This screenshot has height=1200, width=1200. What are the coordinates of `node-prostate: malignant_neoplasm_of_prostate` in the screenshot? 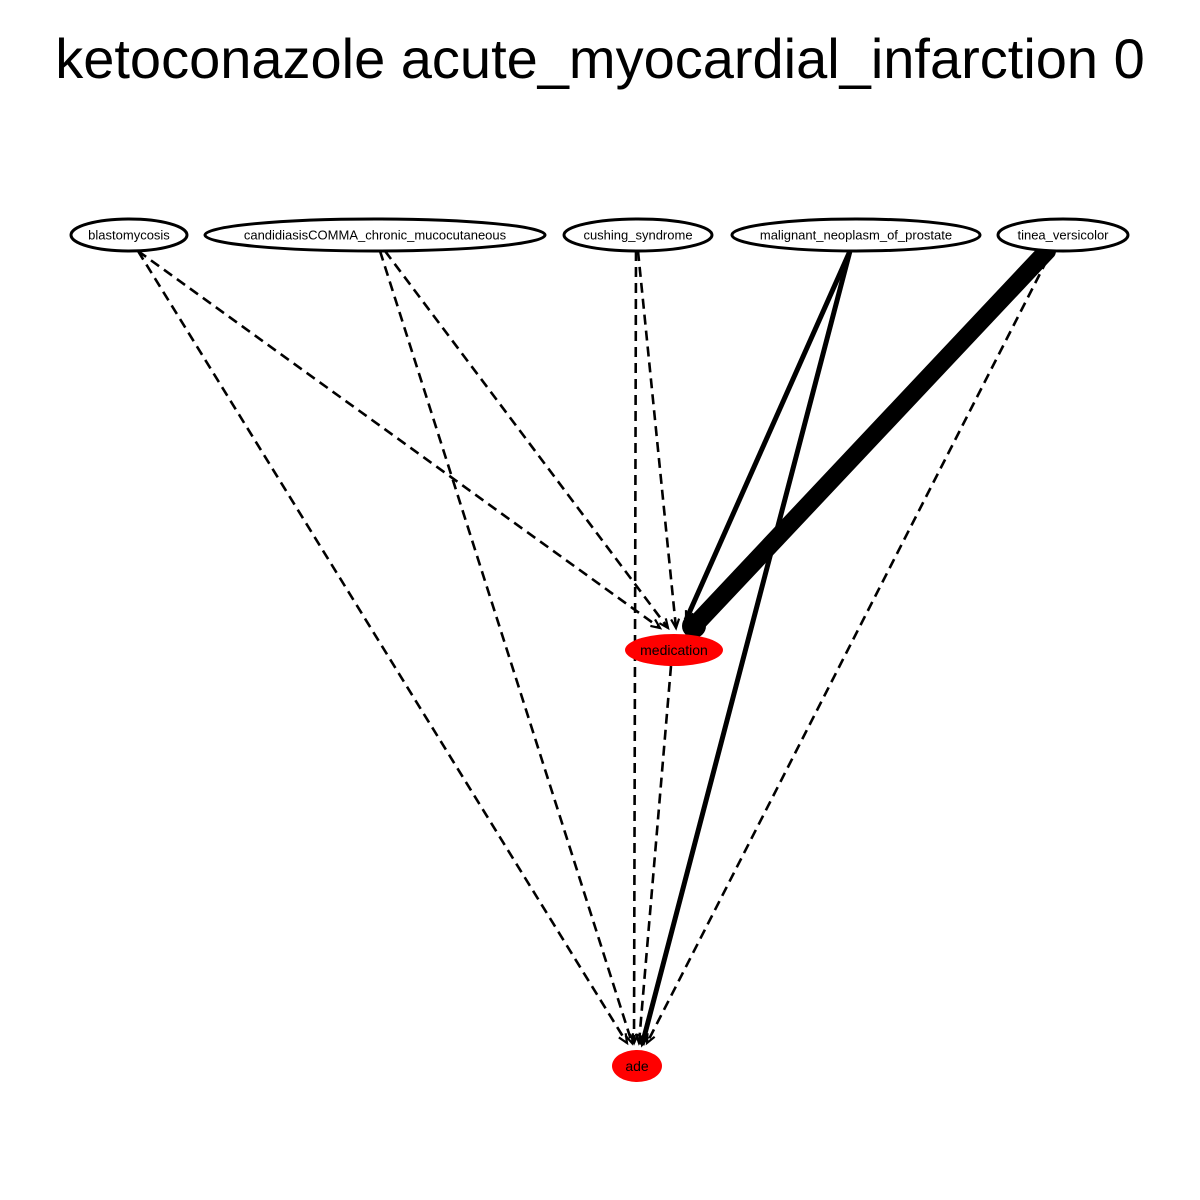 It's located at (856, 235).